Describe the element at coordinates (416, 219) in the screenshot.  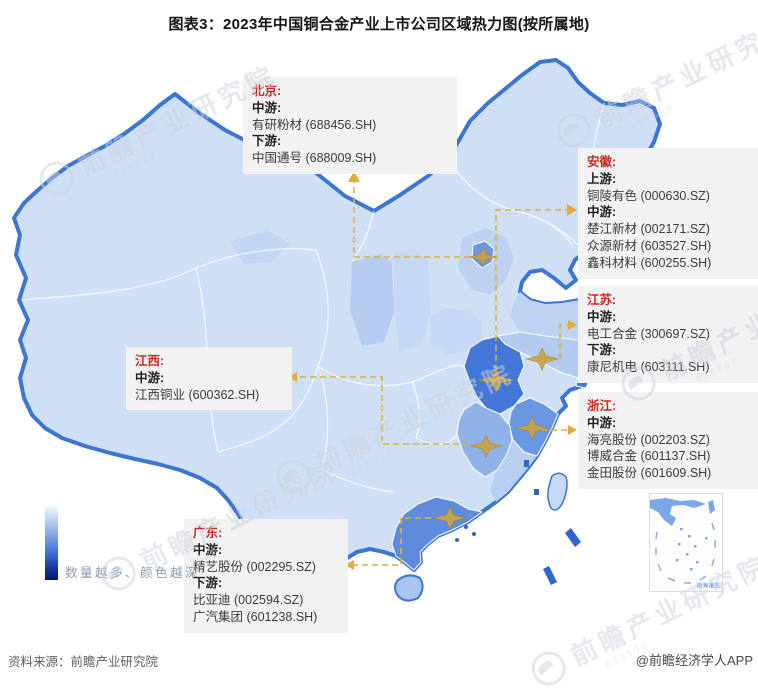
I see `connector-beijing` at that location.